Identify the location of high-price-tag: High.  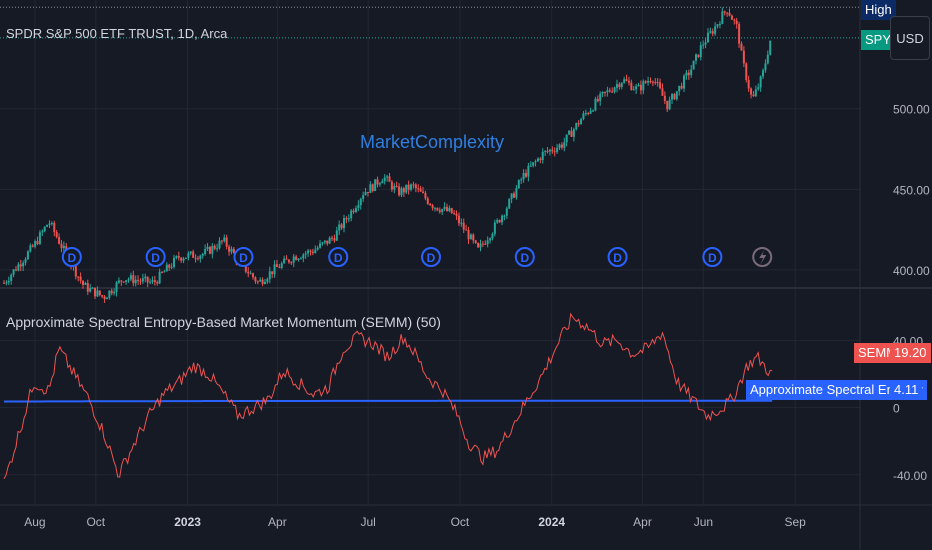
(878, 10).